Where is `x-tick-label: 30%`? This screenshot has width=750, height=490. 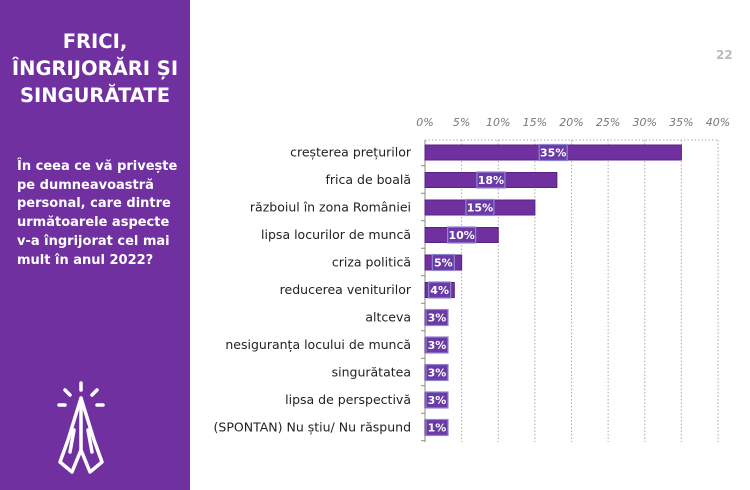 x-tick-label: 30% is located at coordinates (645, 122).